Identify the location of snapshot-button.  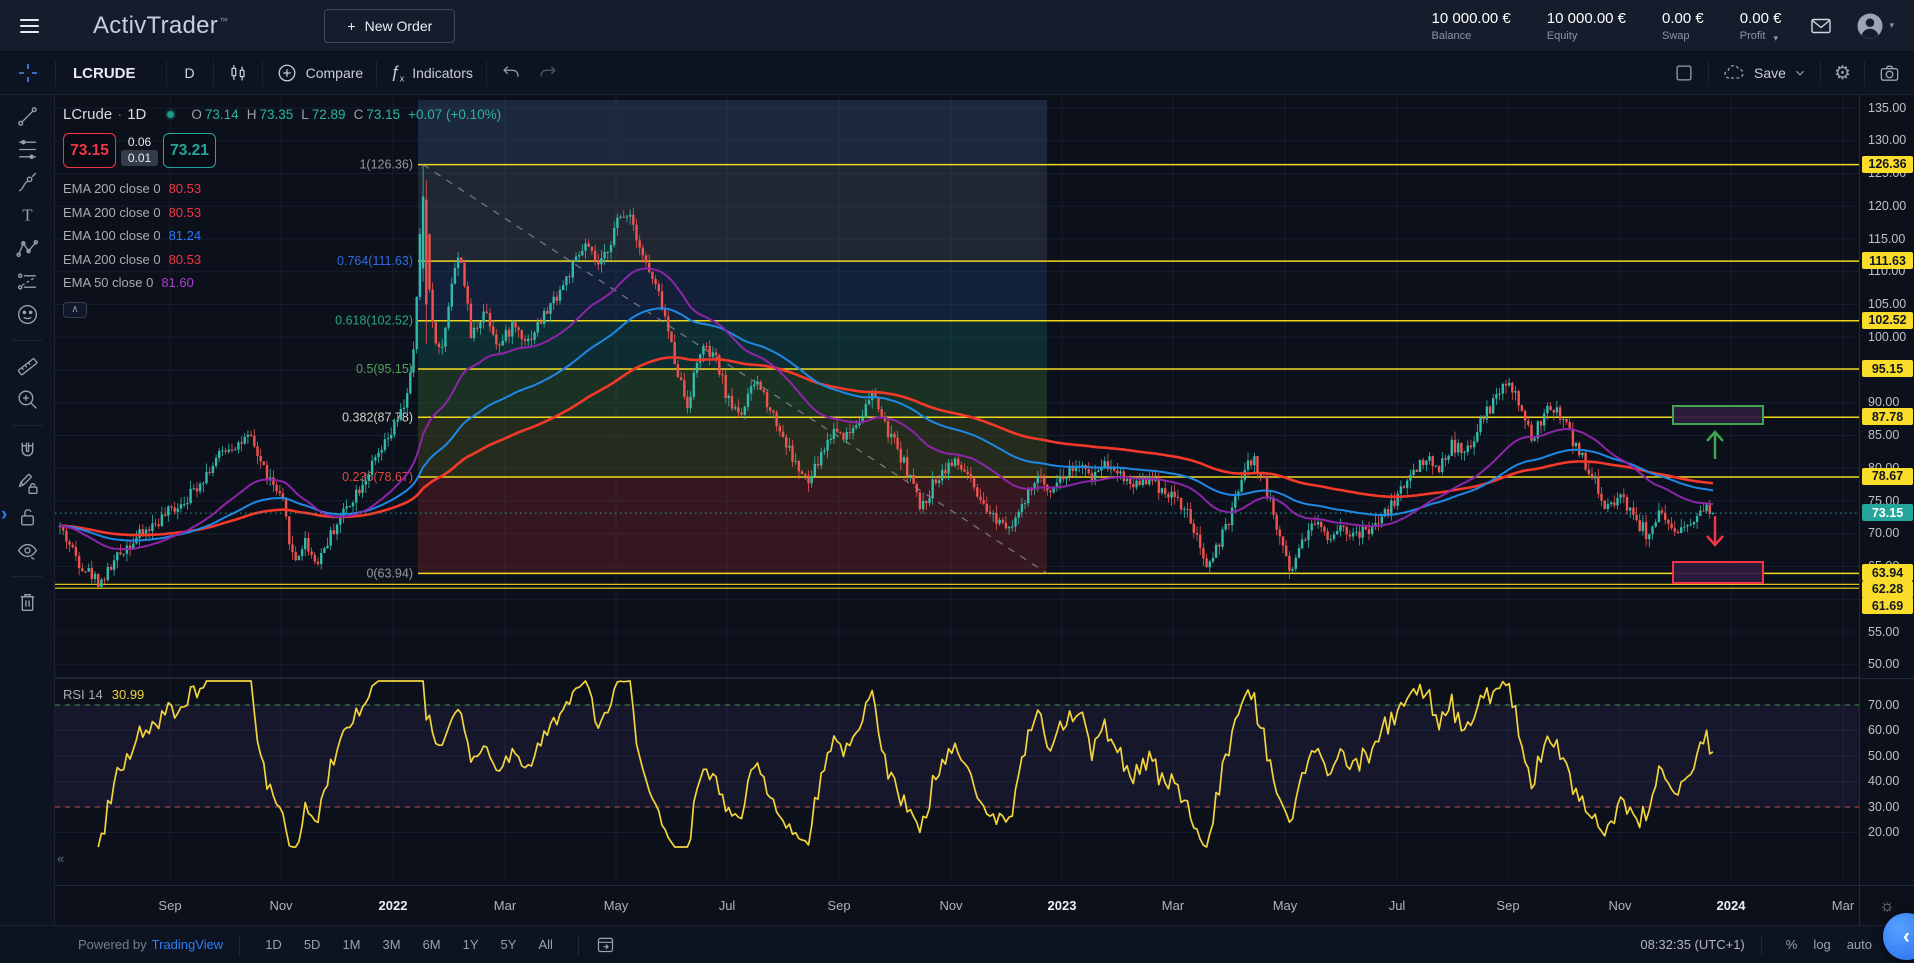
(1889, 73).